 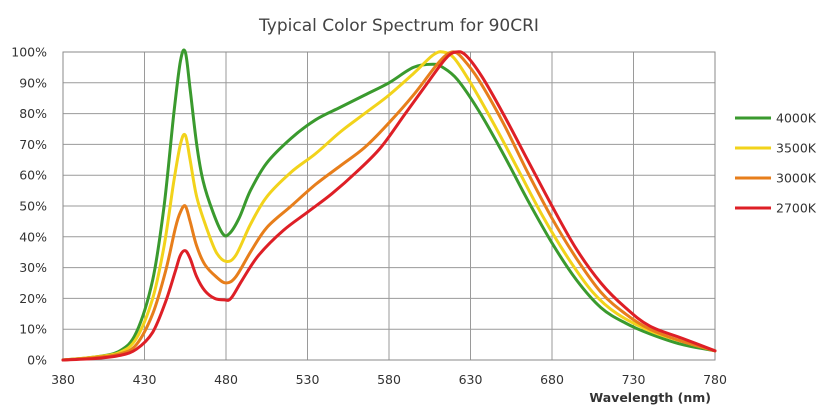 I want to click on x-axis-label: Wavelength (nm), so click(x=650, y=397).